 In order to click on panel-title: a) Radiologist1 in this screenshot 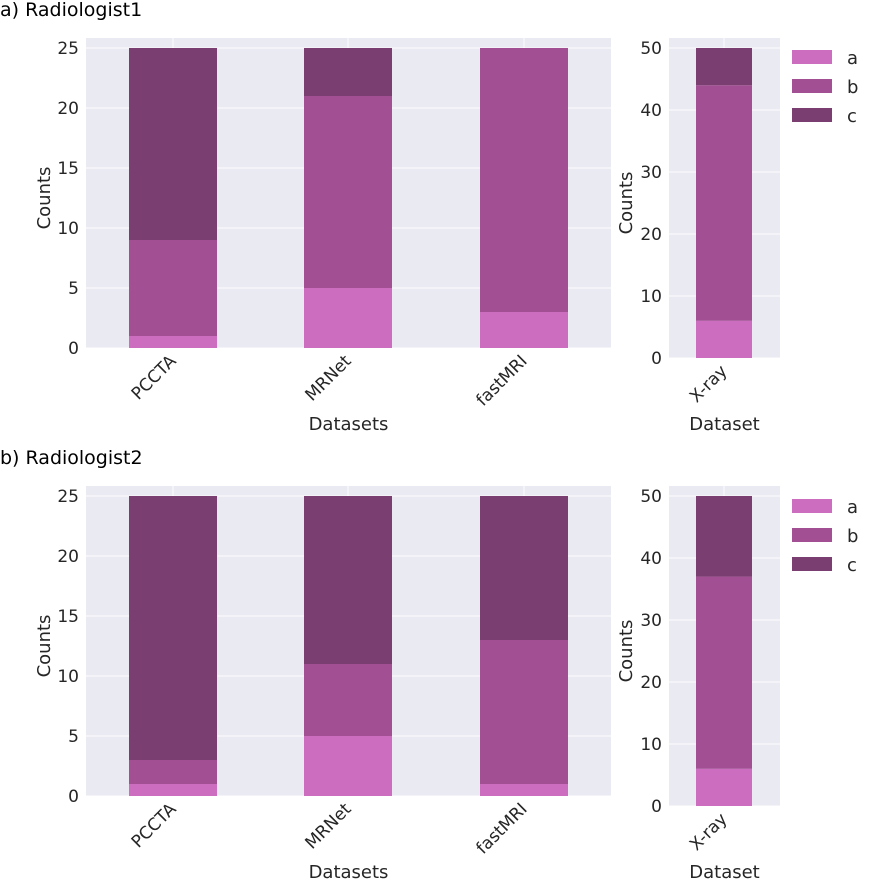, I will do `click(71, 10)`.